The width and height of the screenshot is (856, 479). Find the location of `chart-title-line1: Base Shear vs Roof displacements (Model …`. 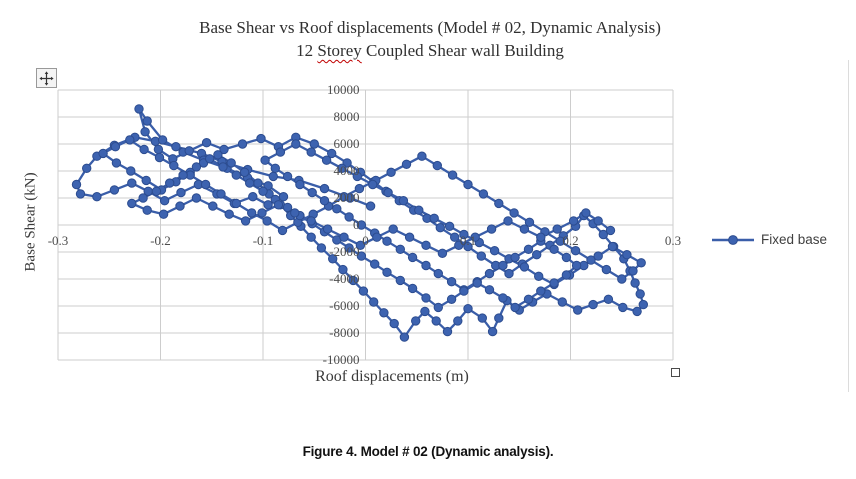

chart-title-line1: Base Shear vs Roof displacements (Model … is located at coordinates (430, 27).